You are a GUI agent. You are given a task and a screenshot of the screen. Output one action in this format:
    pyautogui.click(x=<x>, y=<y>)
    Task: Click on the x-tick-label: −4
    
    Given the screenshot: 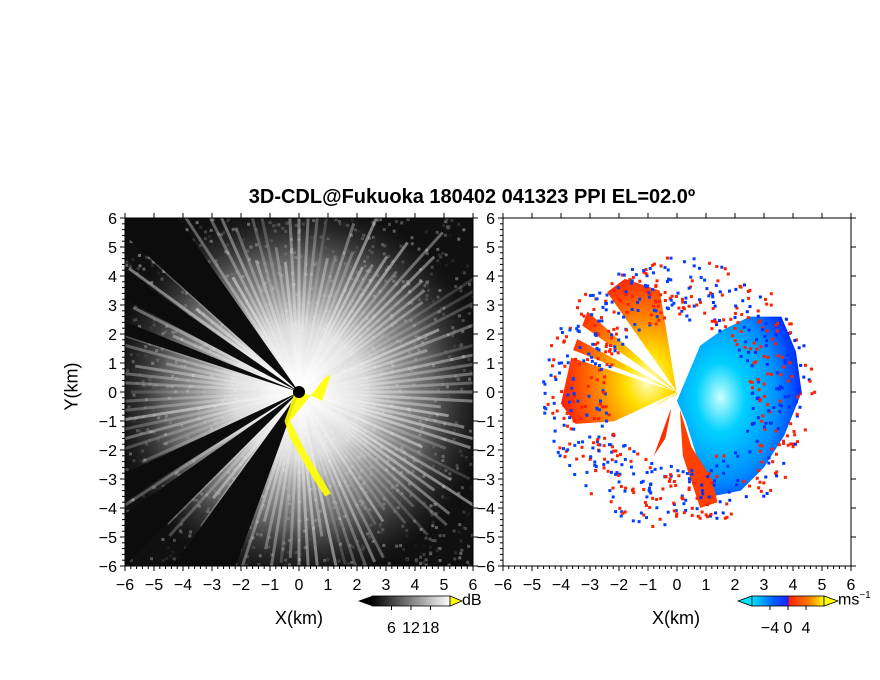 What is the action you would take?
    pyautogui.click(x=183, y=585)
    